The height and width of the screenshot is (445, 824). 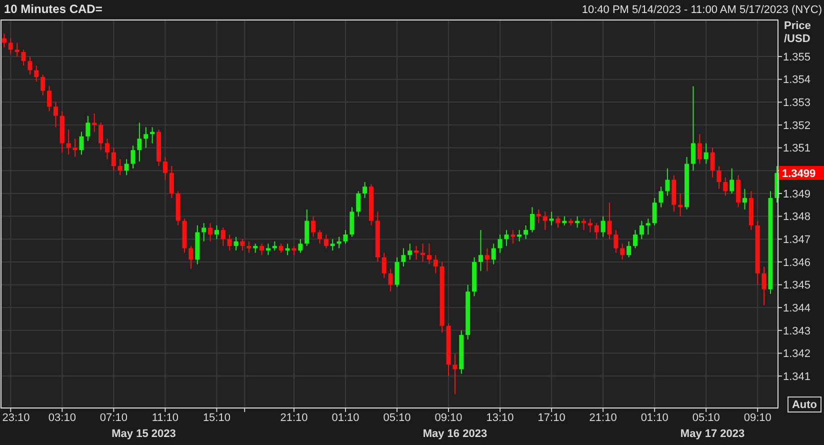 I want to click on y-tick-label: 1.349, so click(x=797, y=194).